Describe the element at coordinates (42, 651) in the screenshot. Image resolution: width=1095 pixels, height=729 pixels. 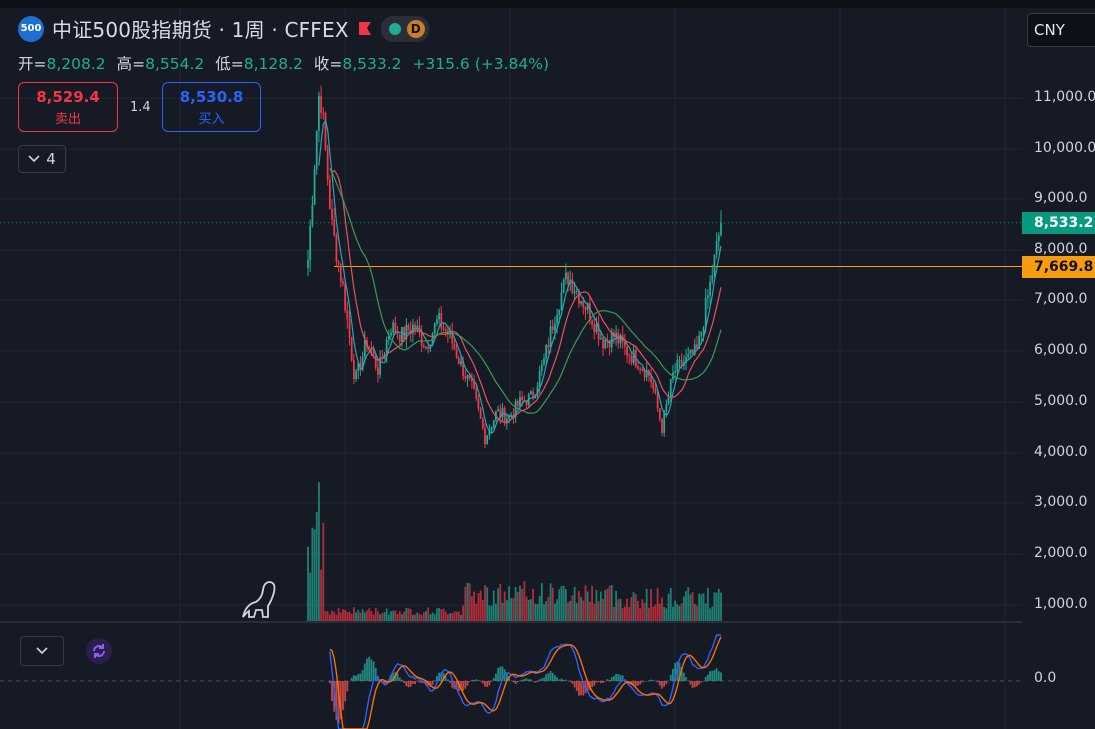
I see `lower-pane-collapse-button` at that location.